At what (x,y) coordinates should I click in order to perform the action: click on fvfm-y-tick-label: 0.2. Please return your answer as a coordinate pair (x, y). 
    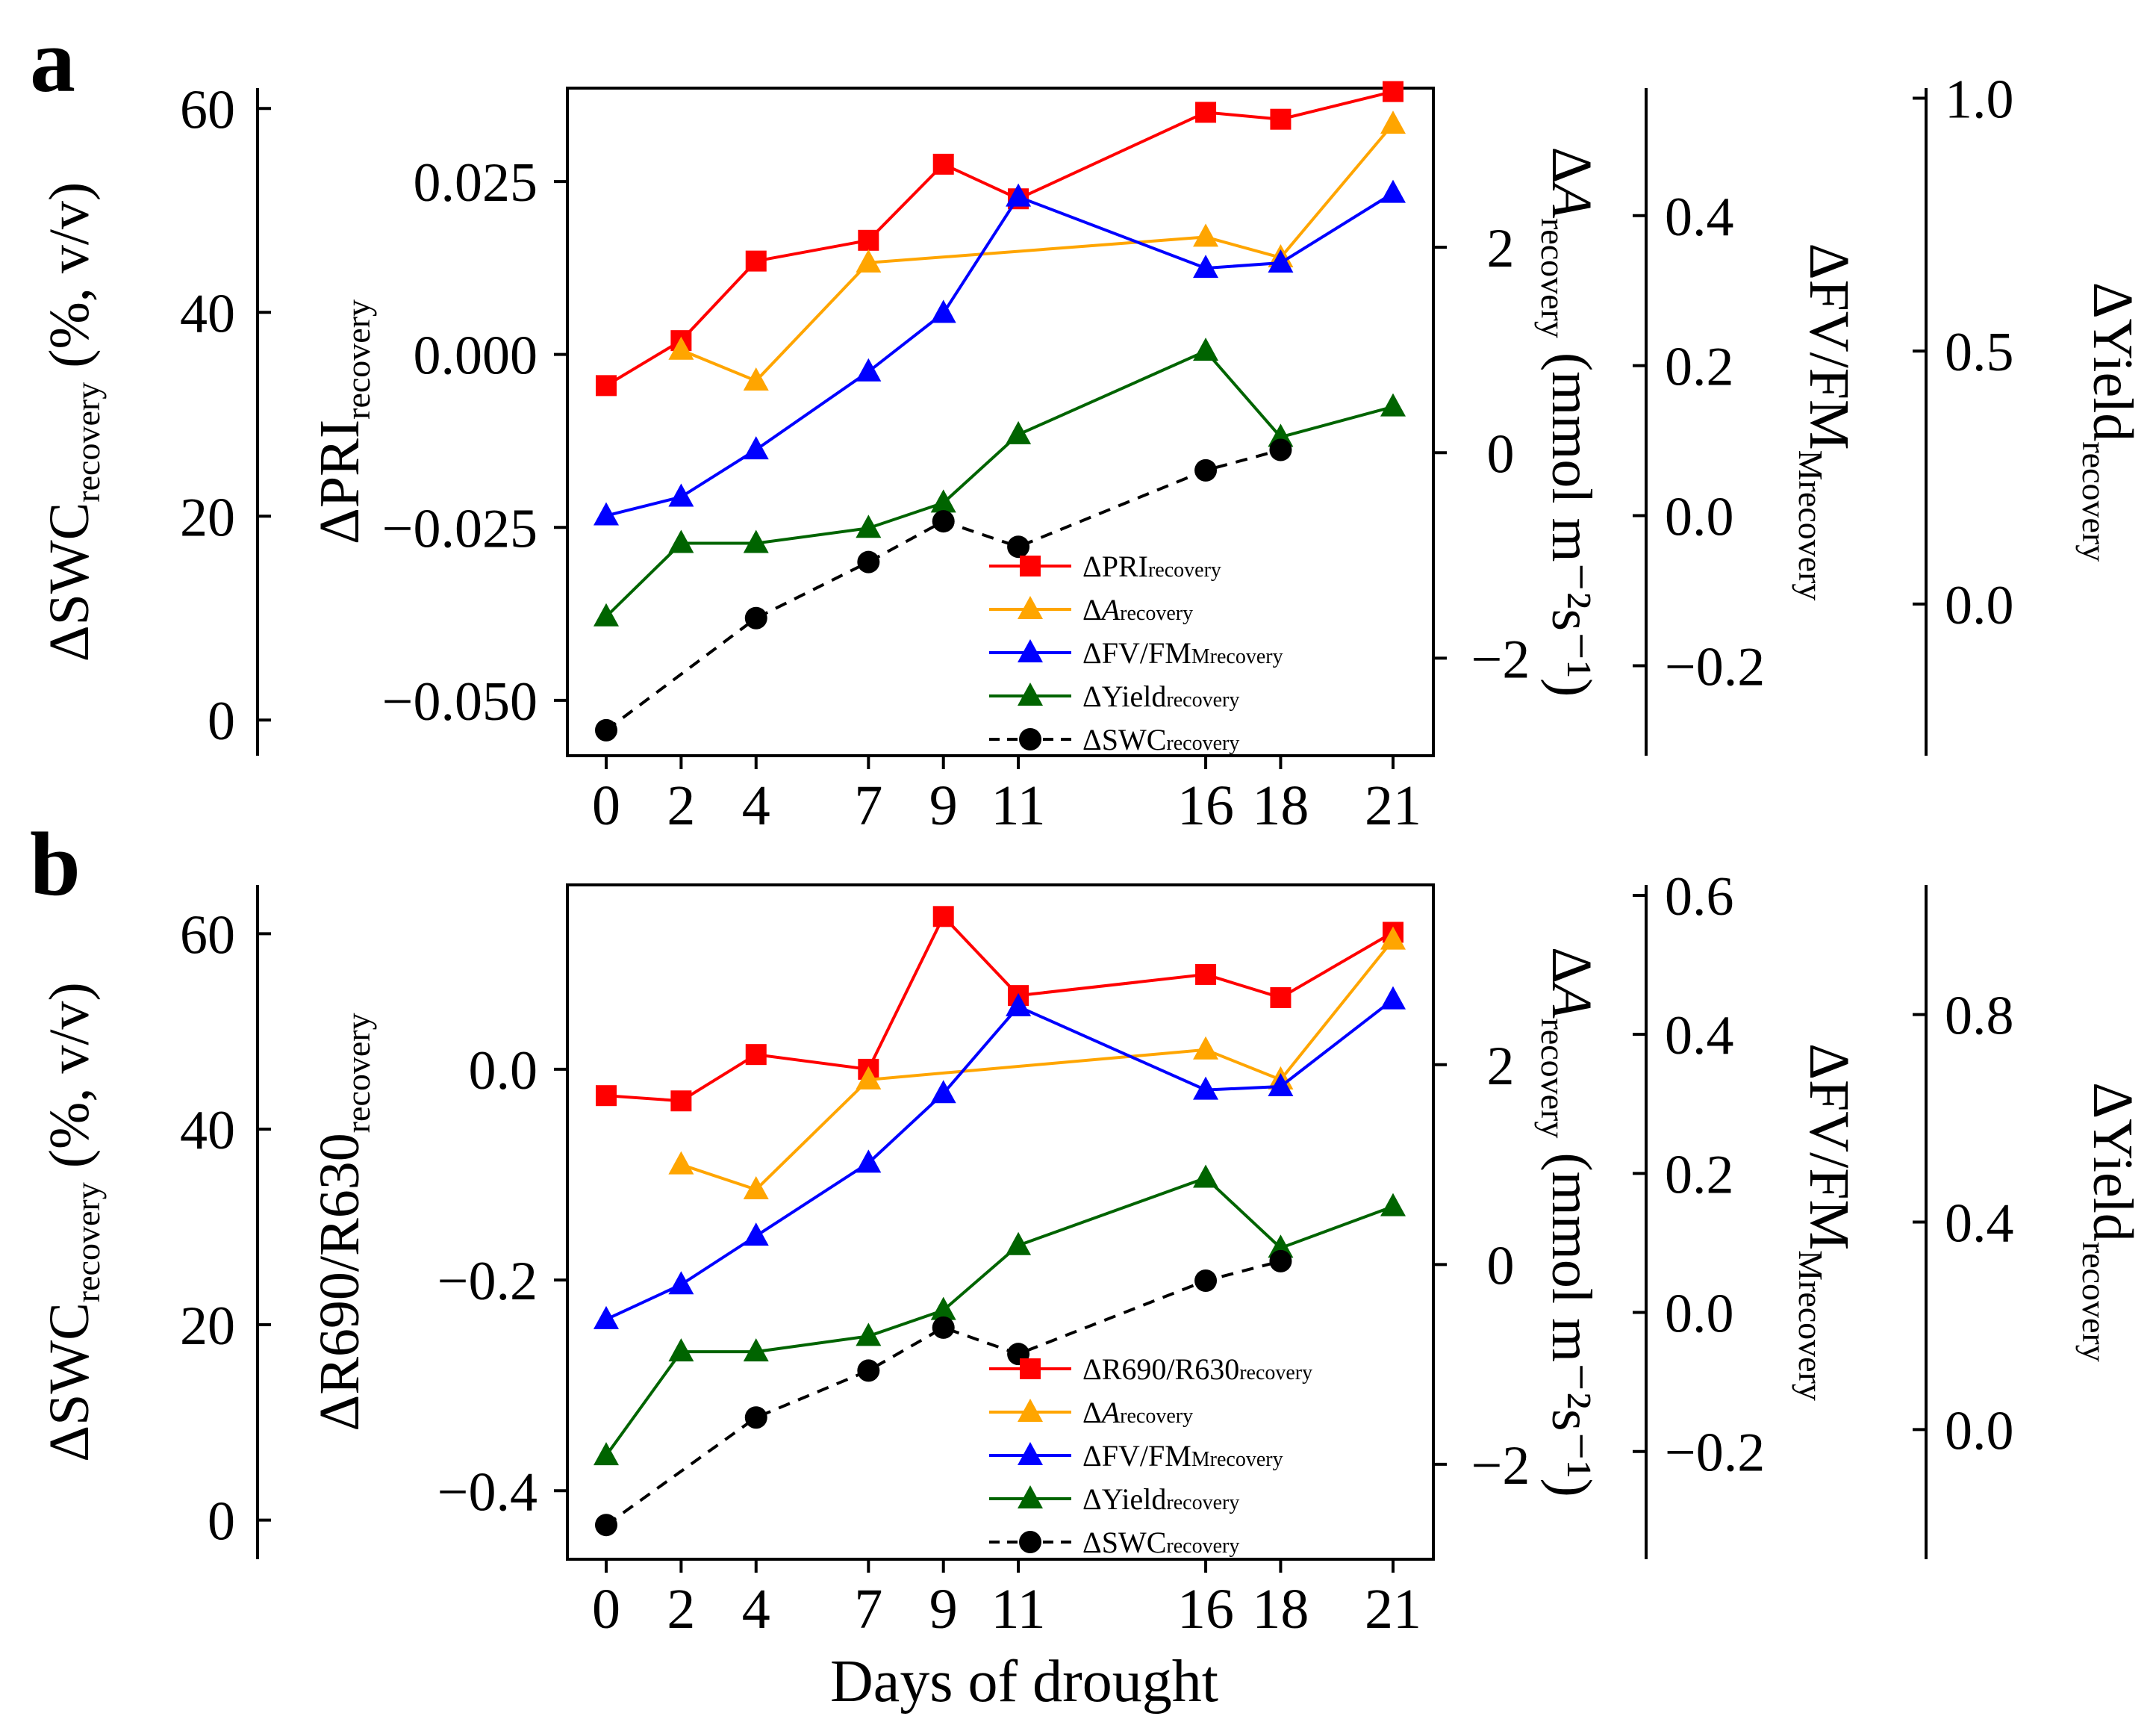
    Looking at the image, I should click on (1699, 1174).